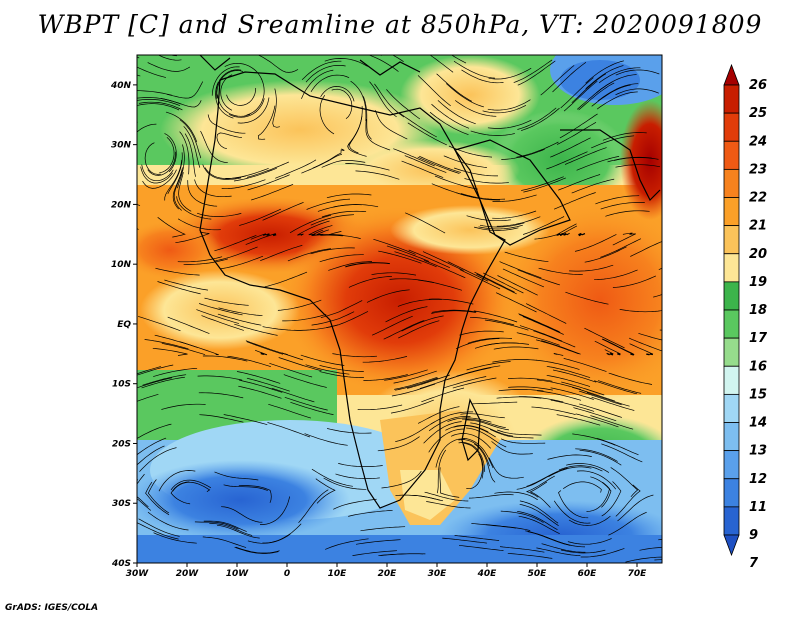  What do you see at coordinates (758, 451) in the screenshot?
I see `colorbar-label: 13` at bounding box center [758, 451].